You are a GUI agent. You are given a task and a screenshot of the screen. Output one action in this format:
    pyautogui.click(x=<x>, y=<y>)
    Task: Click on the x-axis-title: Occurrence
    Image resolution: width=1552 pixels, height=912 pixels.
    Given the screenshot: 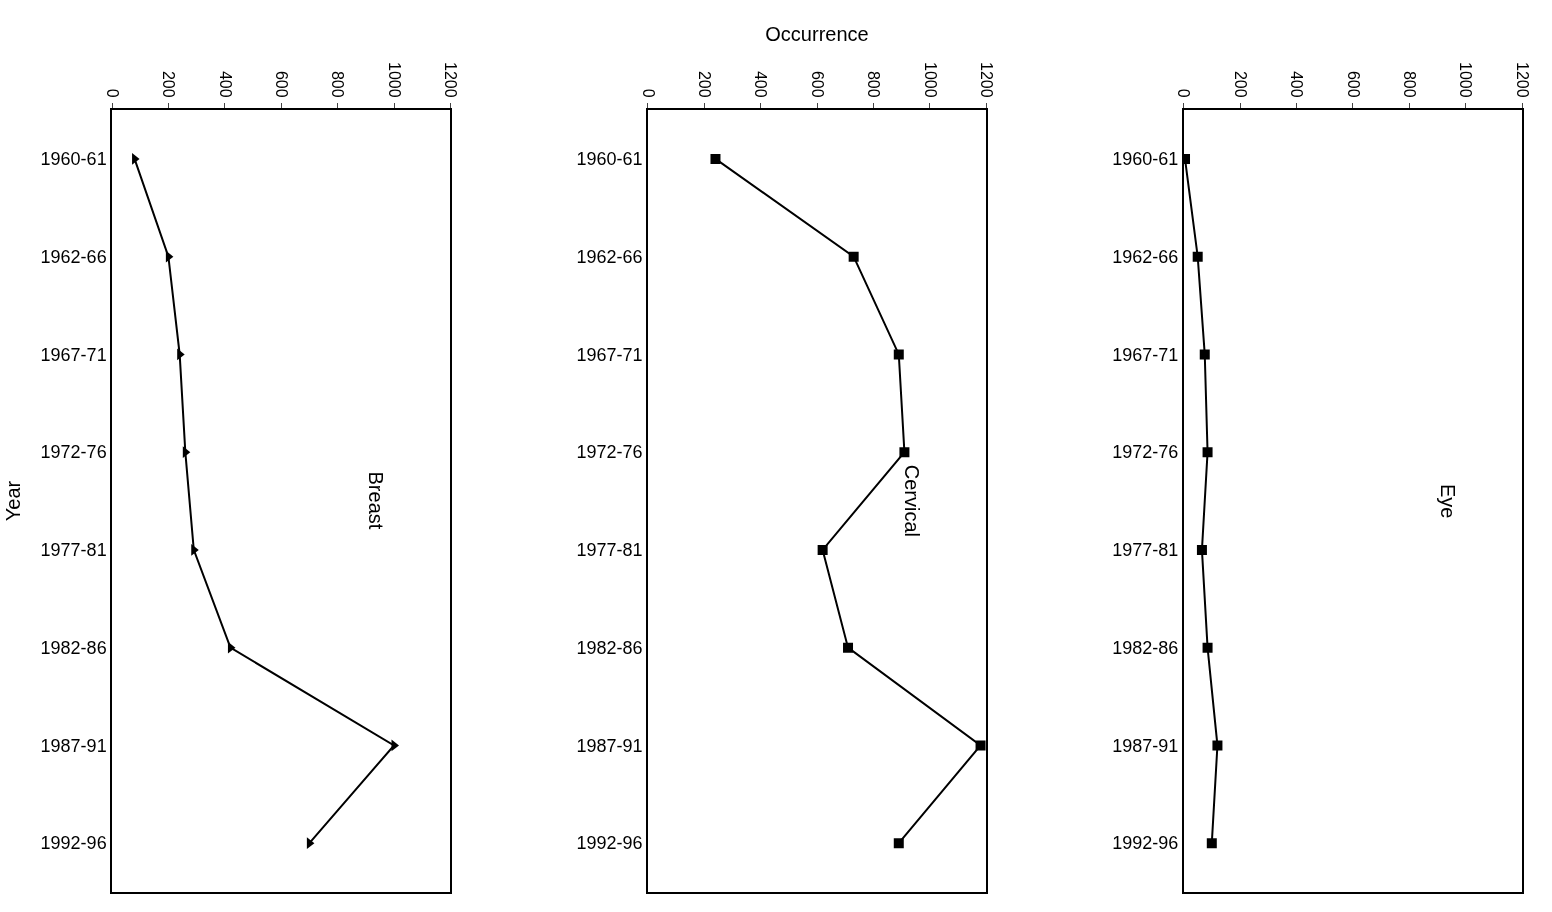 What is the action you would take?
    pyautogui.click(x=817, y=34)
    